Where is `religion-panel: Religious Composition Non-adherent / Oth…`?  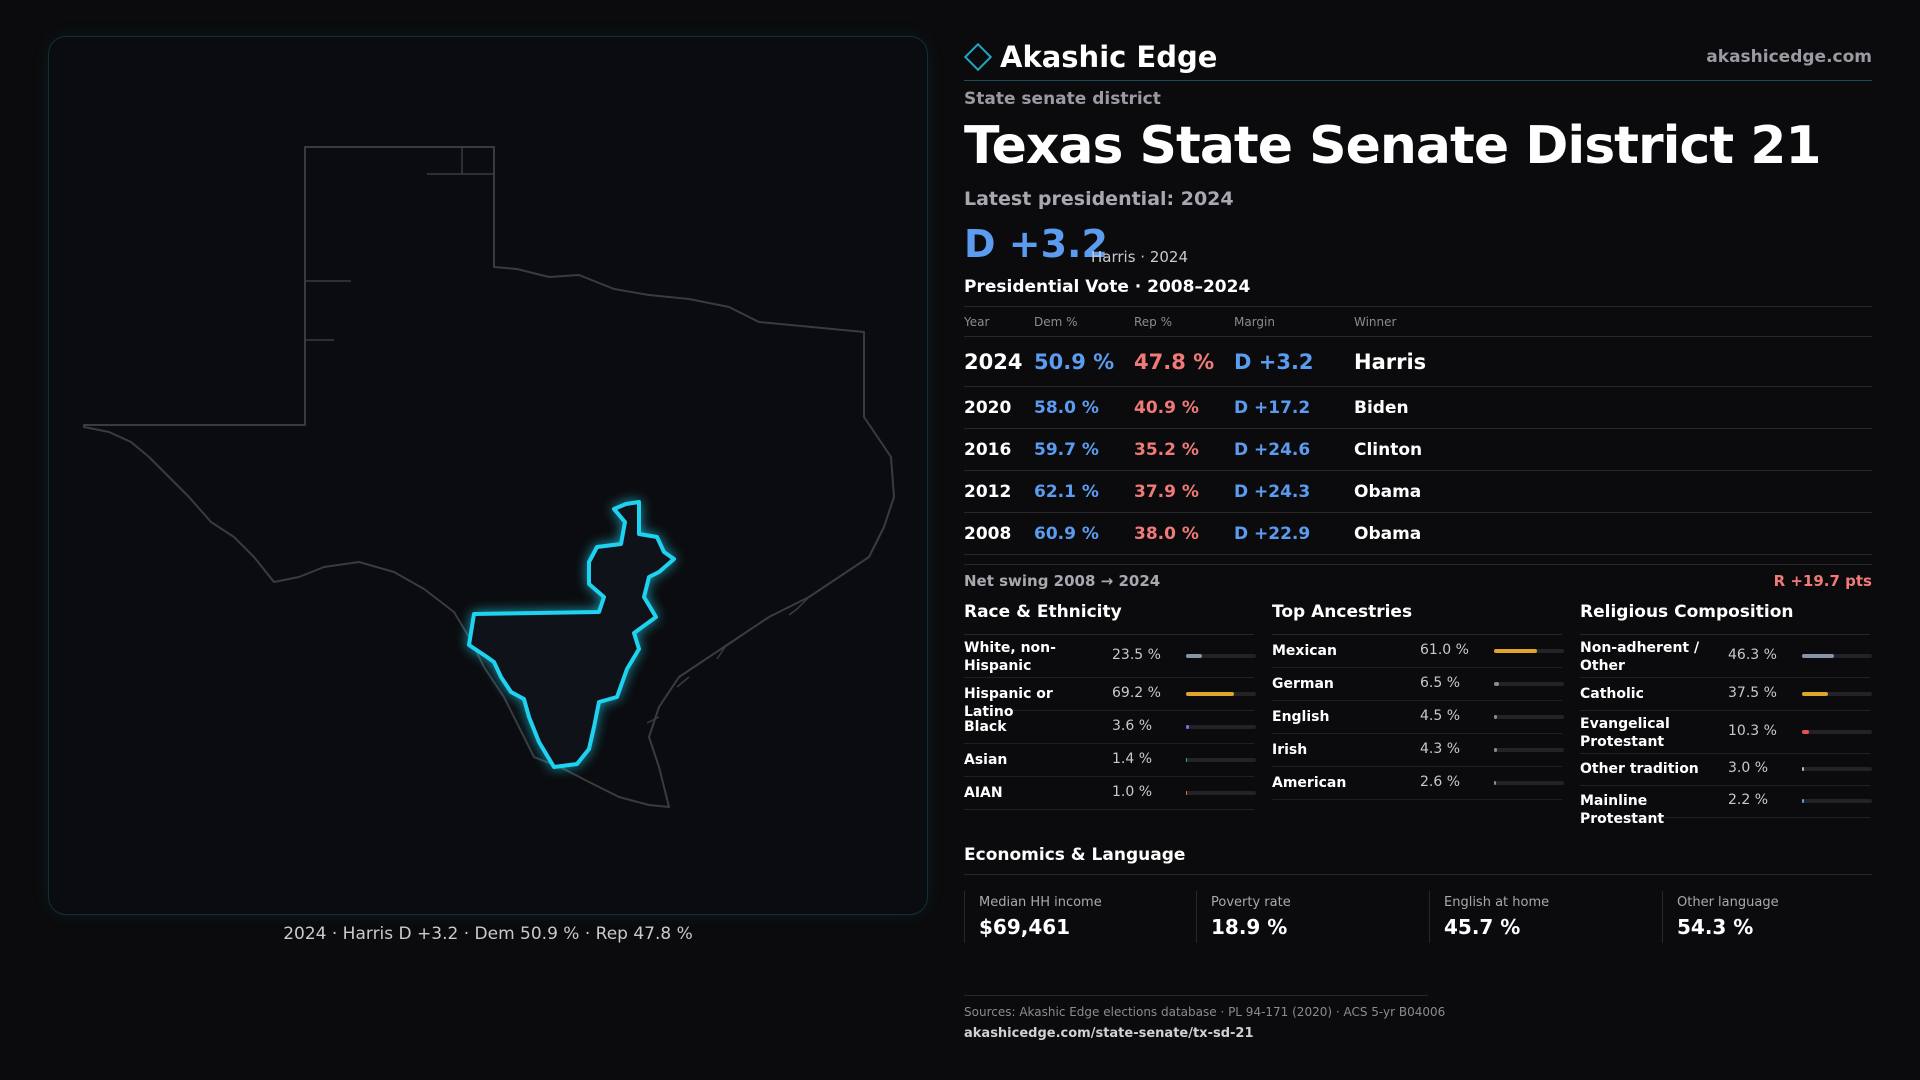 religion-panel: Religious Composition Non-adherent / Oth… is located at coordinates (1726, 714).